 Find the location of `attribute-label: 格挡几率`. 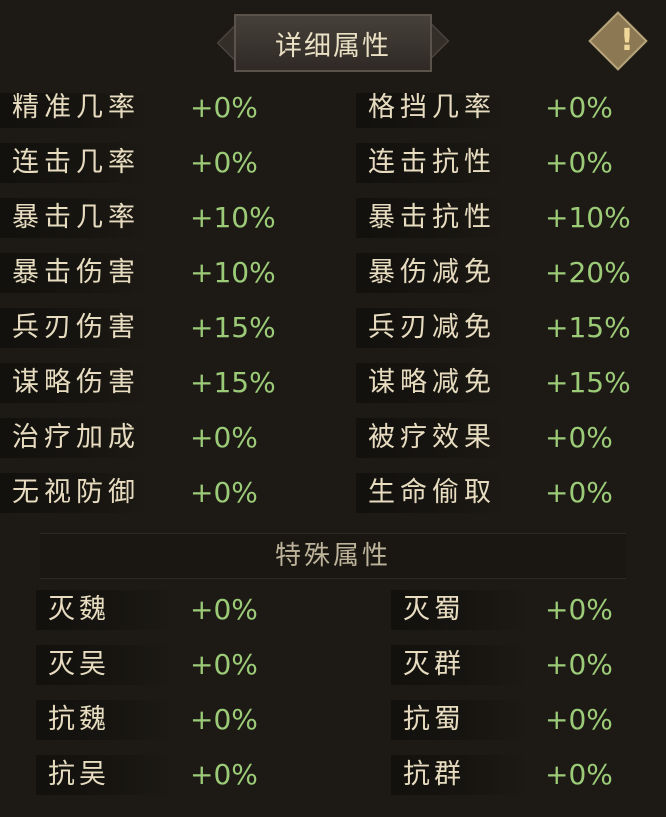

attribute-label: 格挡几率 is located at coordinates (432, 108).